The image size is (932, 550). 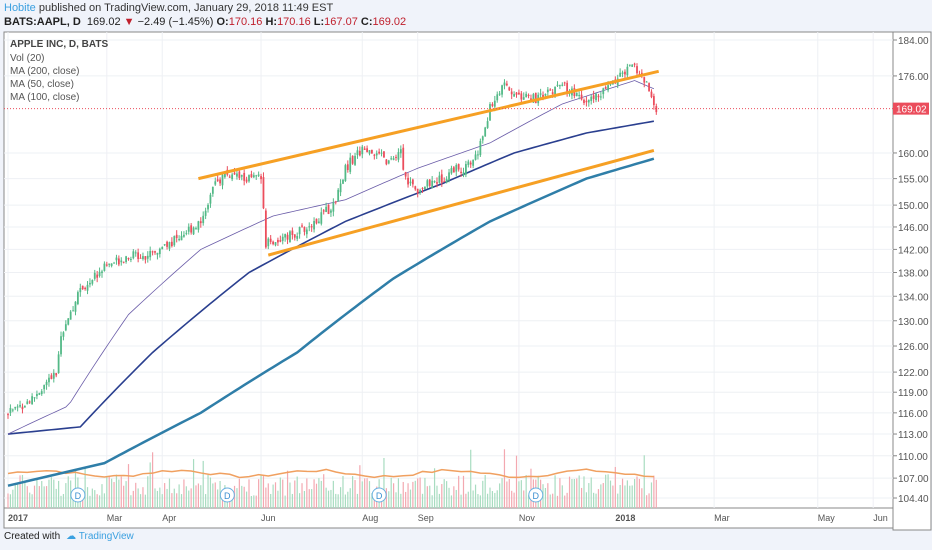 What do you see at coordinates (461, 202) in the screenshot?
I see `trendline-lower` at bounding box center [461, 202].